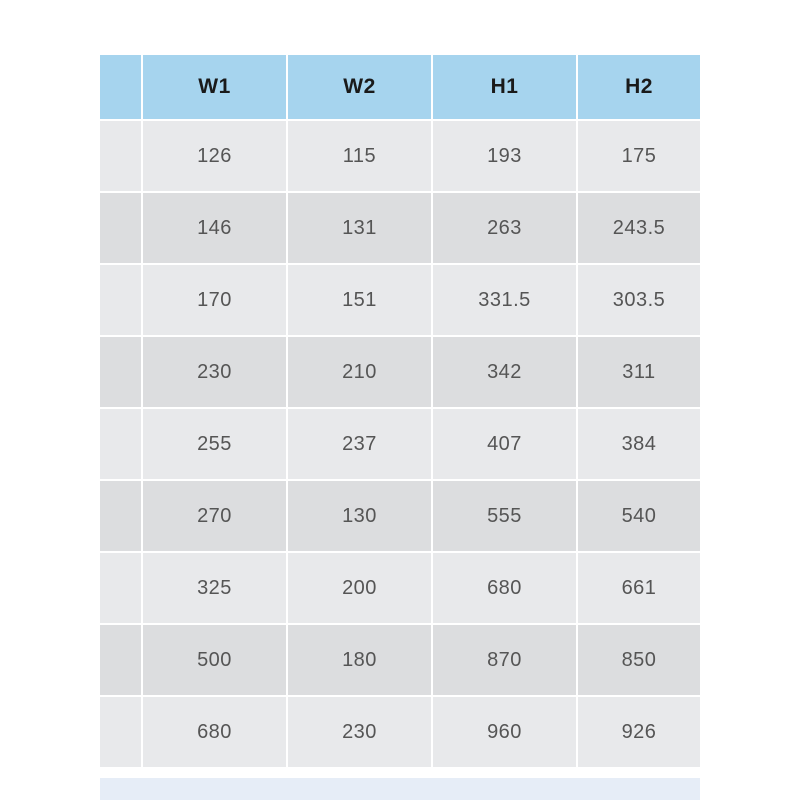  I want to click on table-cell: 384, so click(639, 443).